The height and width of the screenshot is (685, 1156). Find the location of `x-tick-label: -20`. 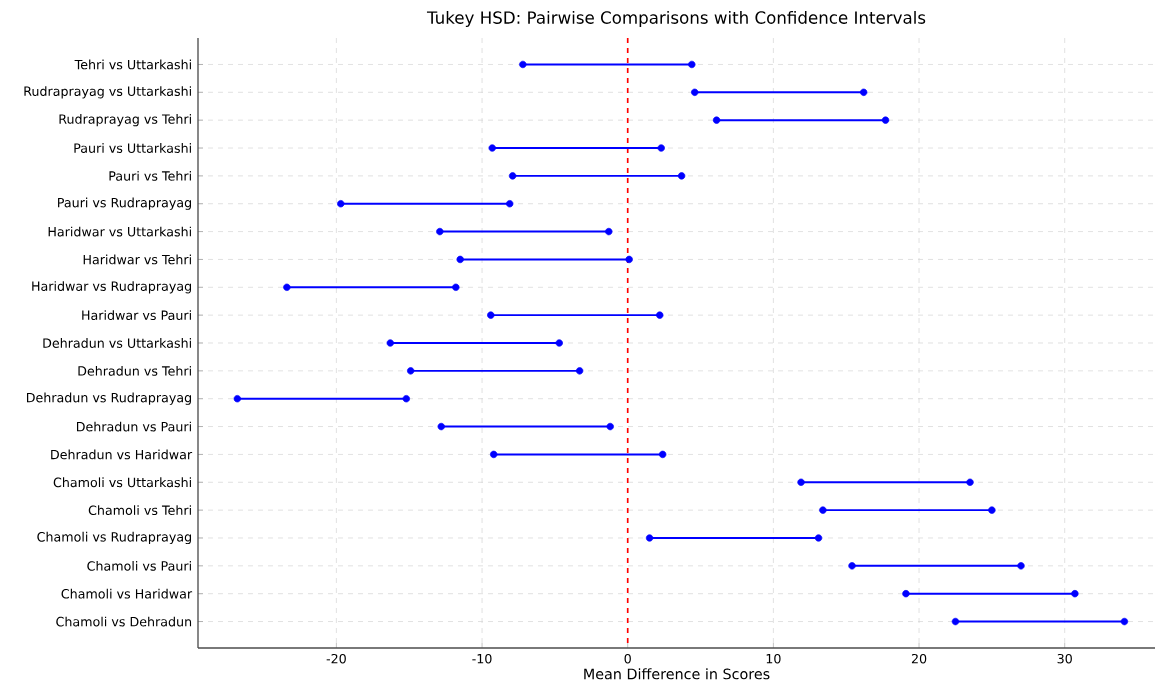

x-tick-label: -20 is located at coordinates (336, 658).